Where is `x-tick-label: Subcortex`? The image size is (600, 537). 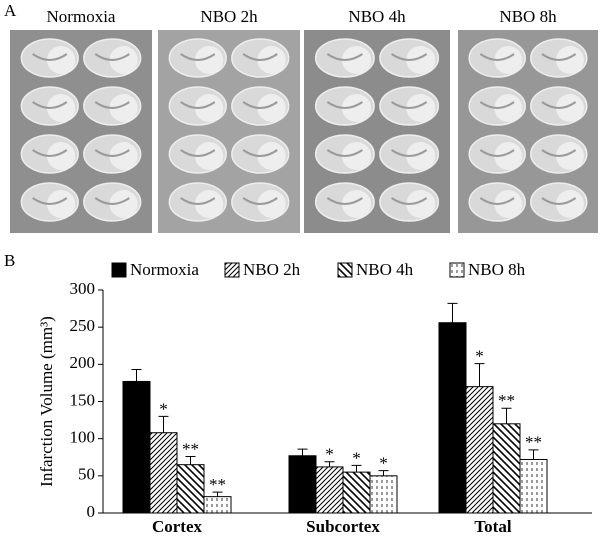
x-tick-label: Subcortex is located at coordinates (343, 526).